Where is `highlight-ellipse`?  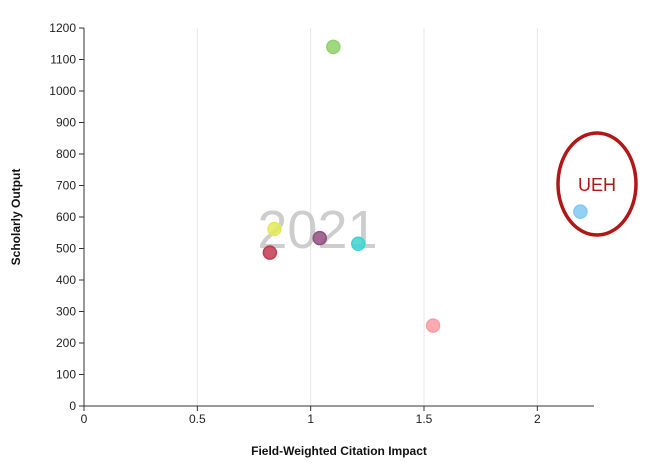 highlight-ellipse is located at coordinates (597, 184).